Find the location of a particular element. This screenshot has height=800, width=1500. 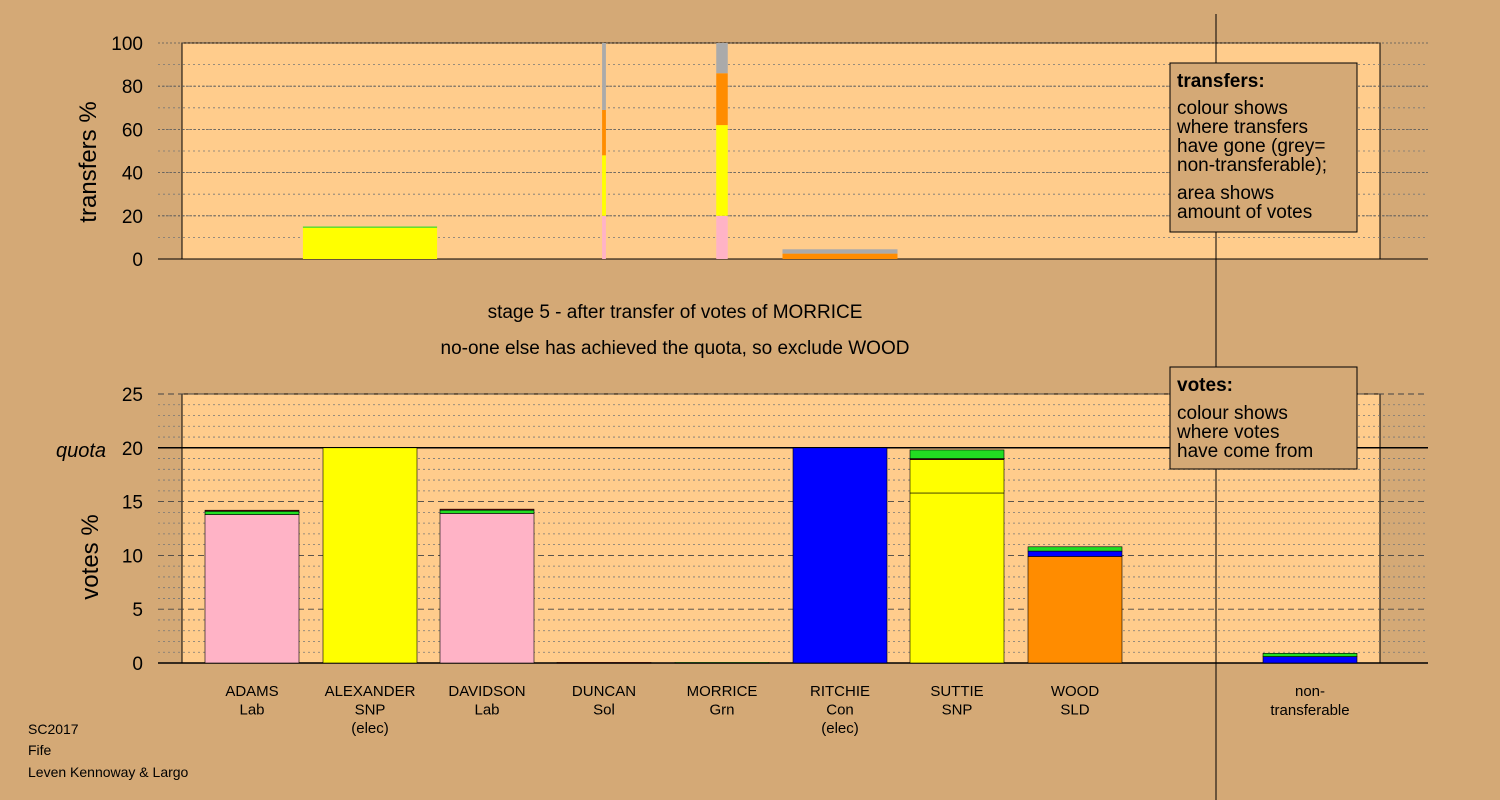

transfers-y-axis-label: transfers % is located at coordinates (88, 161).